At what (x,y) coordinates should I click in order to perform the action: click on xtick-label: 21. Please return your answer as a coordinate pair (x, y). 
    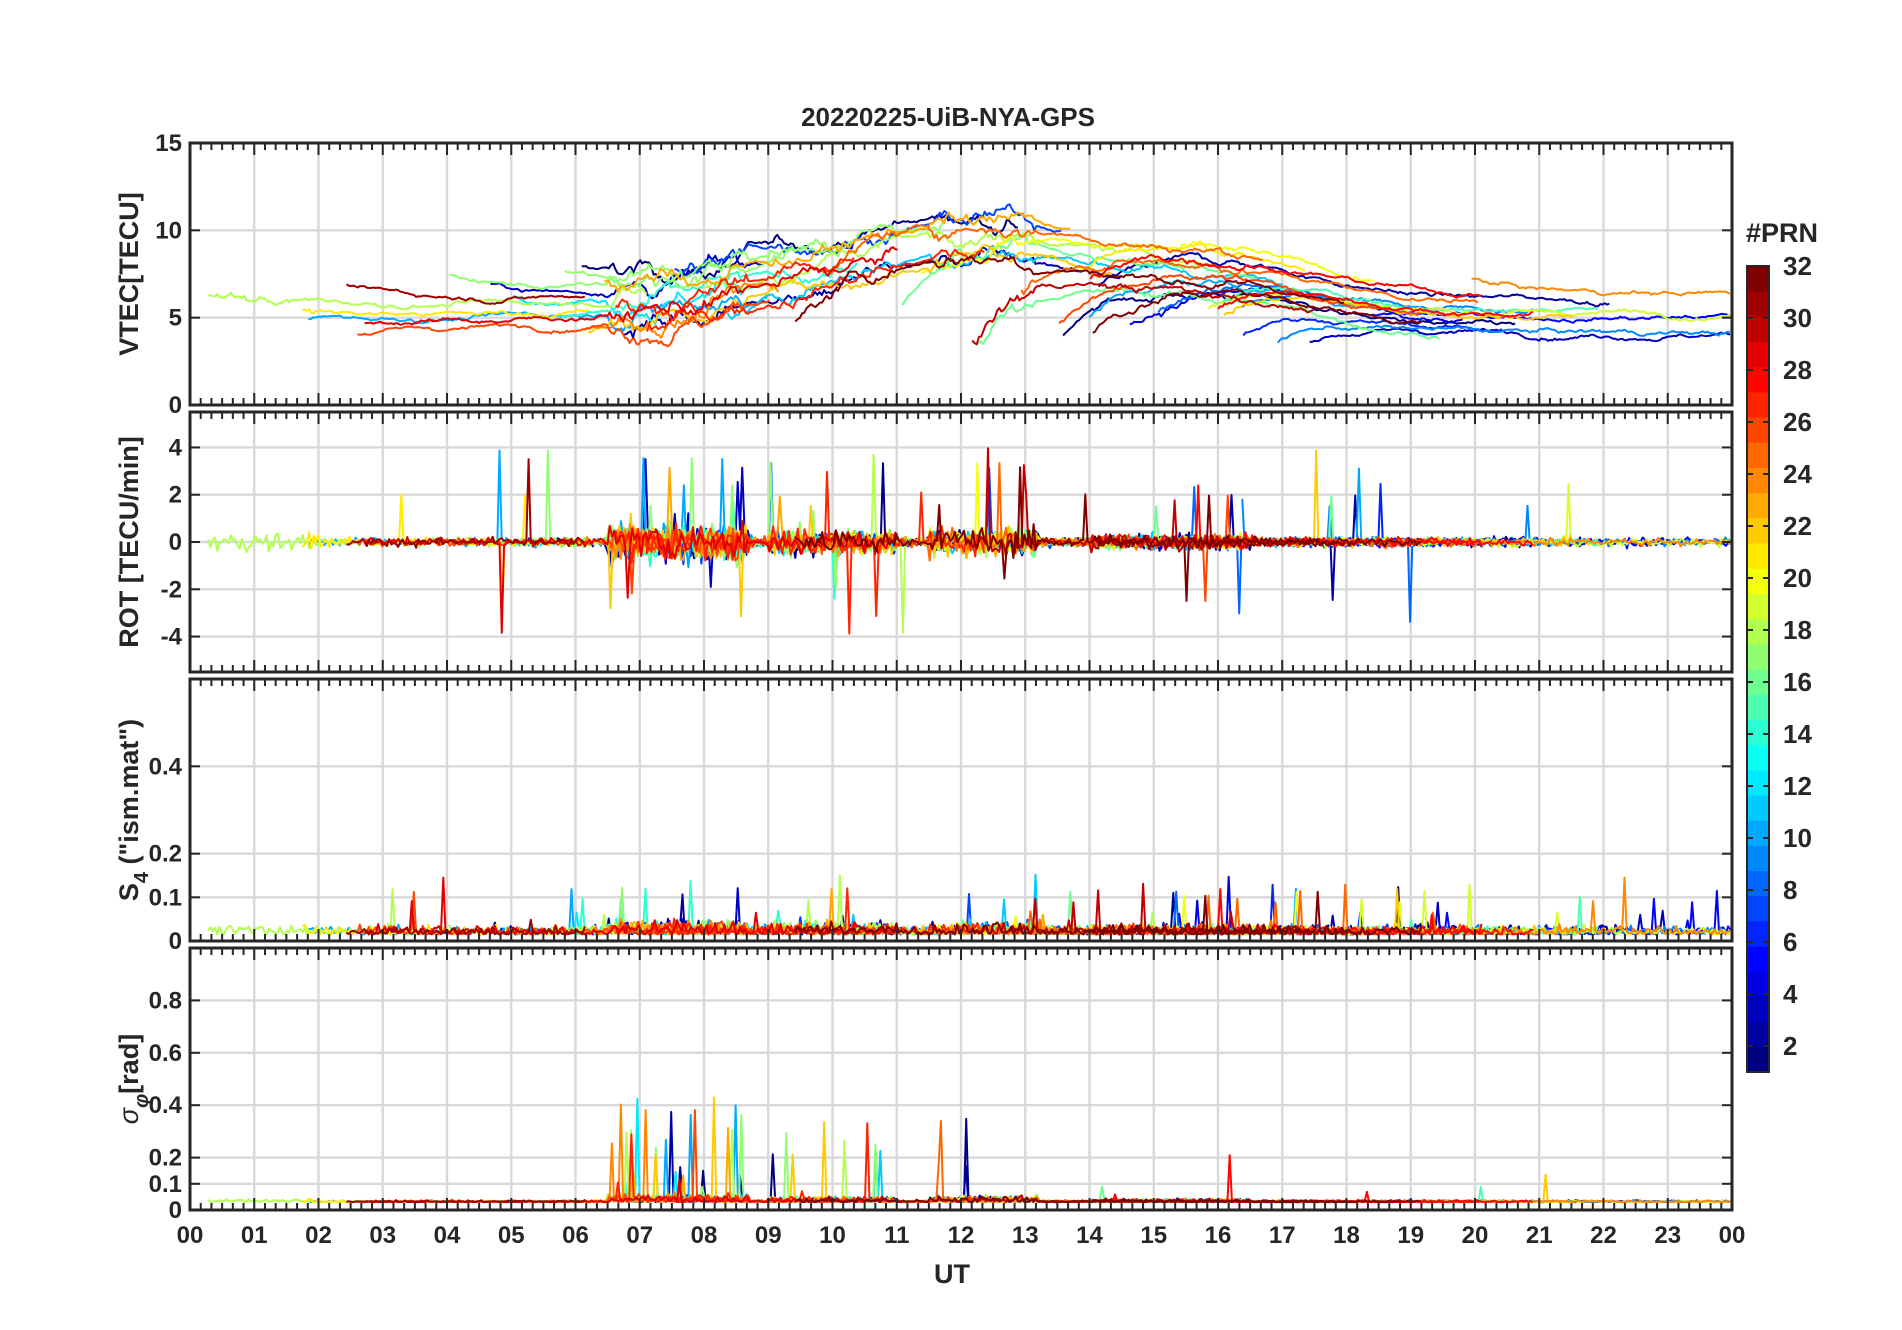
    Looking at the image, I should click on (1539, 1235).